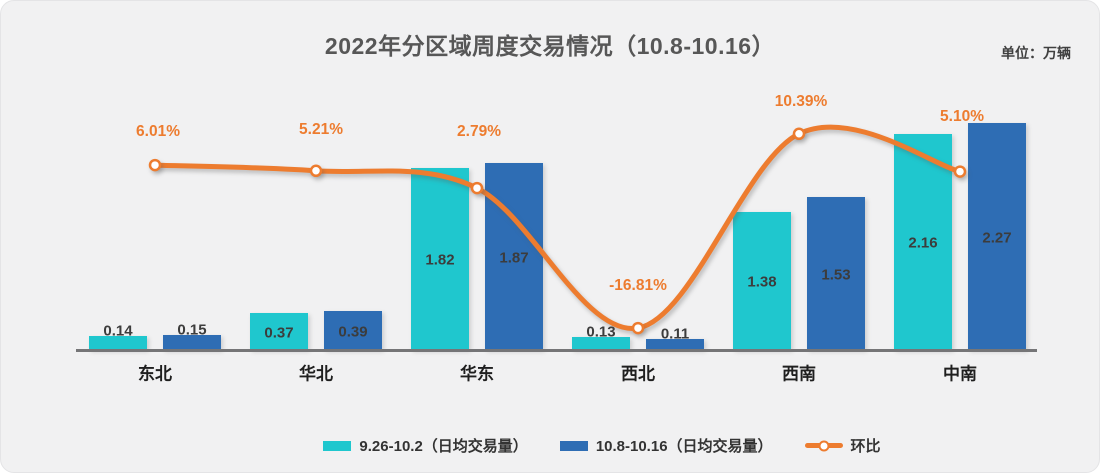 The width and height of the screenshot is (1100, 473). Describe the element at coordinates (316, 171) in the screenshot. I see `line-marker-华北` at that location.